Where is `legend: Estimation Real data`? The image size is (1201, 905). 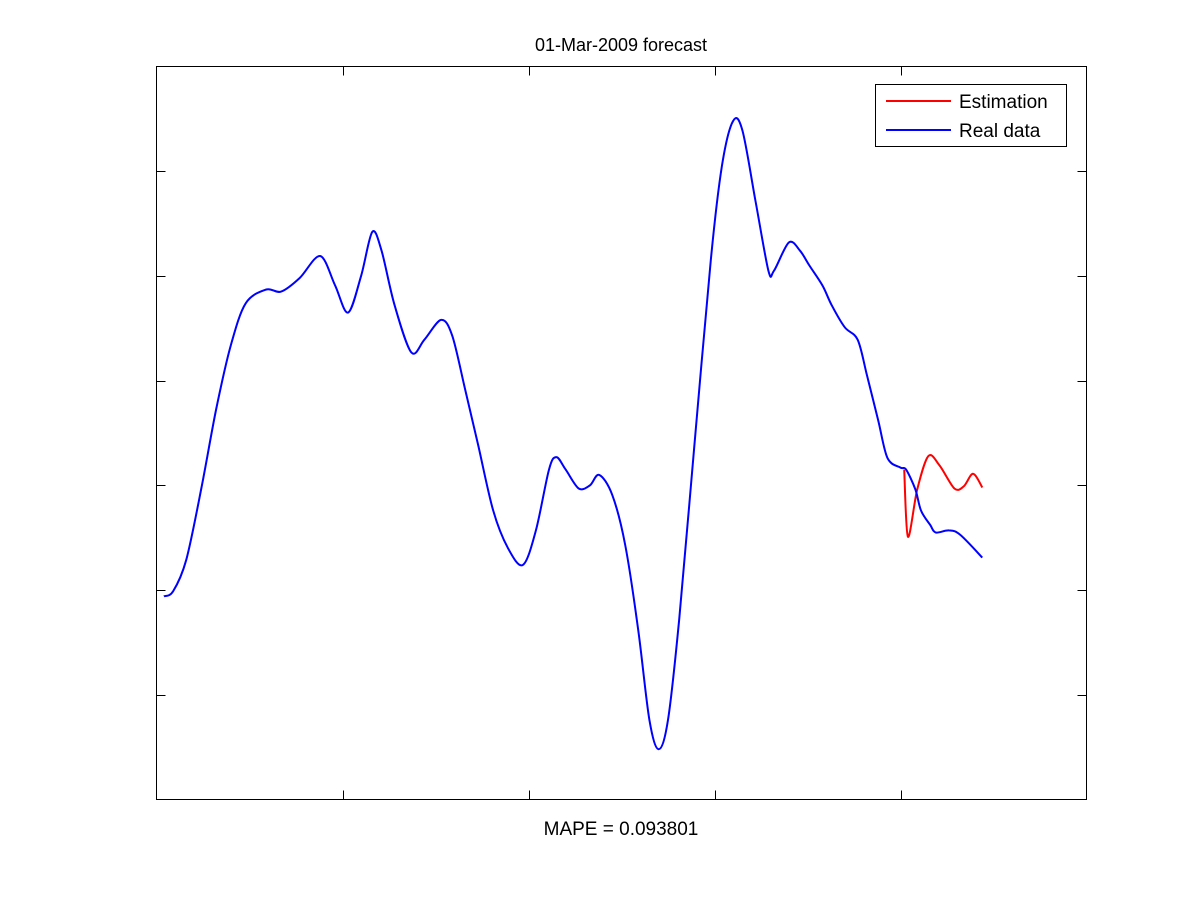
legend: Estimation Real data is located at coordinates (971, 115).